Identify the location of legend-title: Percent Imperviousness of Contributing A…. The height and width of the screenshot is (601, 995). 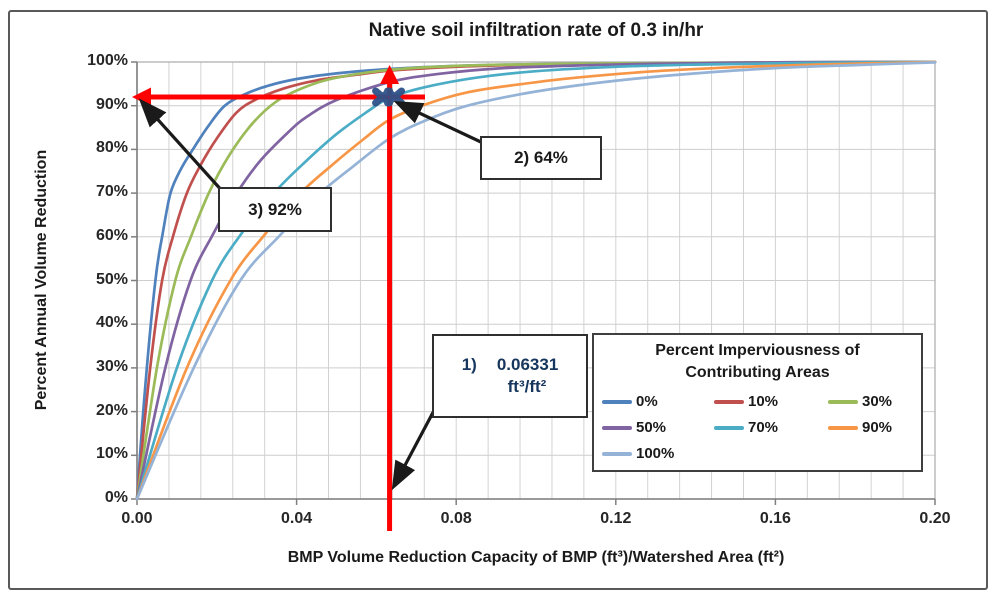
(757, 362).